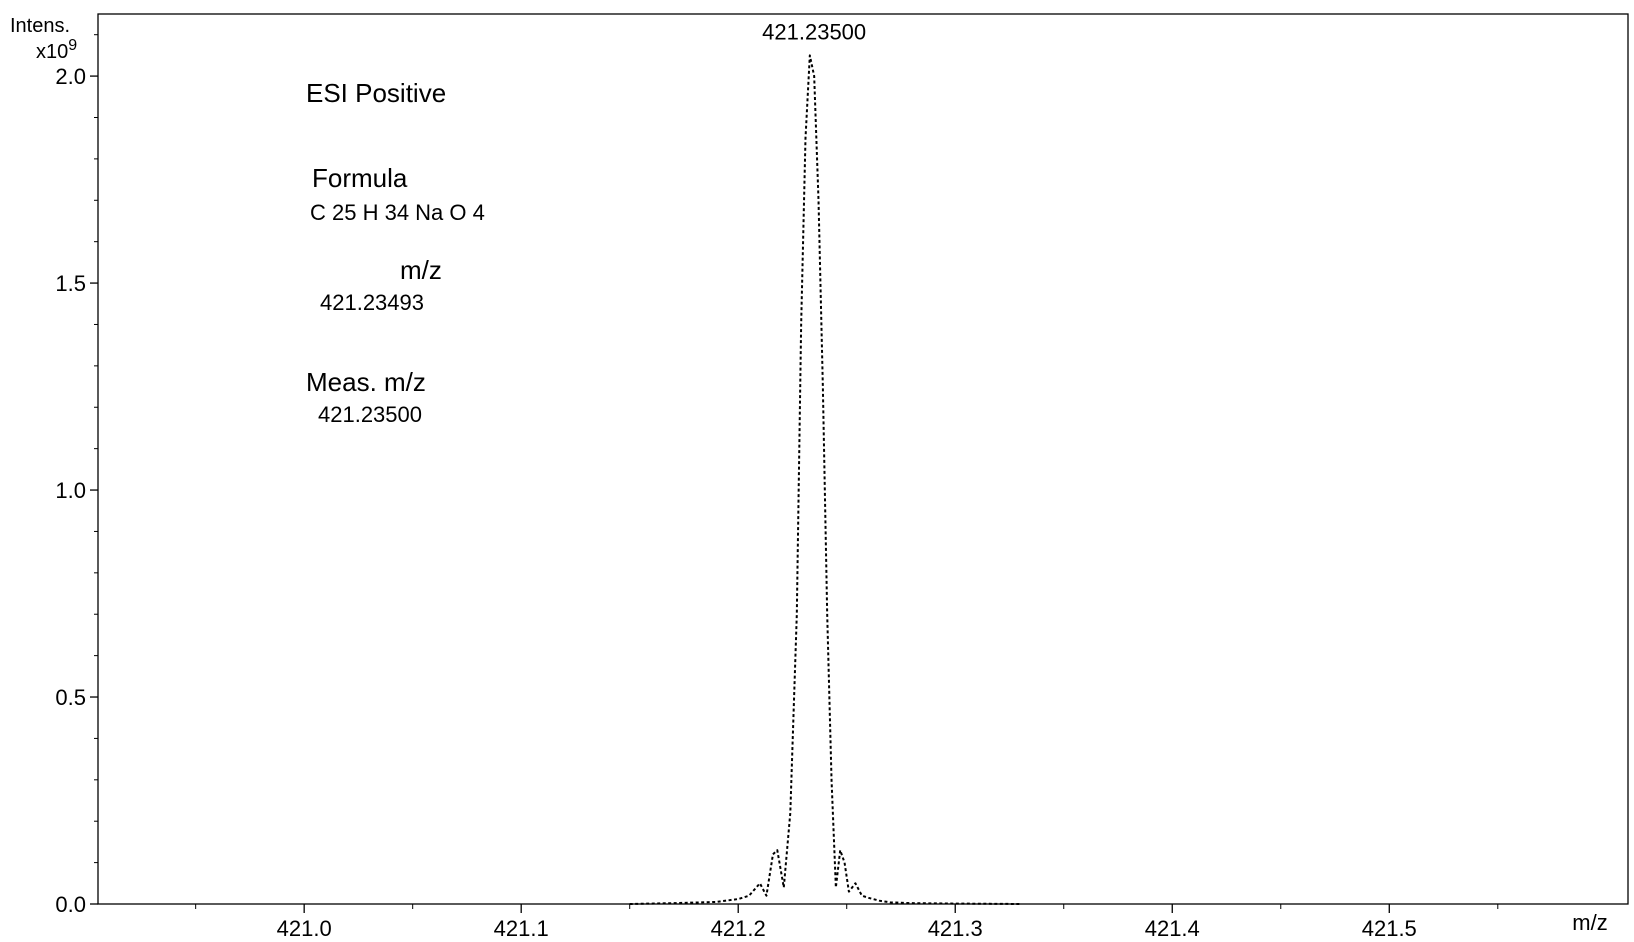 The width and height of the screenshot is (1634, 942). Describe the element at coordinates (70, 904) in the screenshot. I see `y-tick-label: 0.0` at that location.